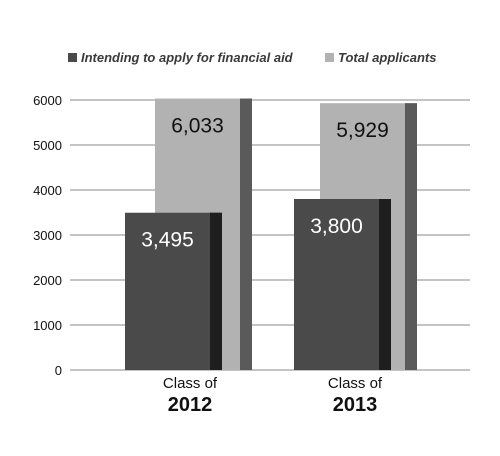 The height and width of the screenshot is (456, 500). Describe the element at coordinates (47, 280) in the screenshot. I see `y-tick-label: 2000` at that location.